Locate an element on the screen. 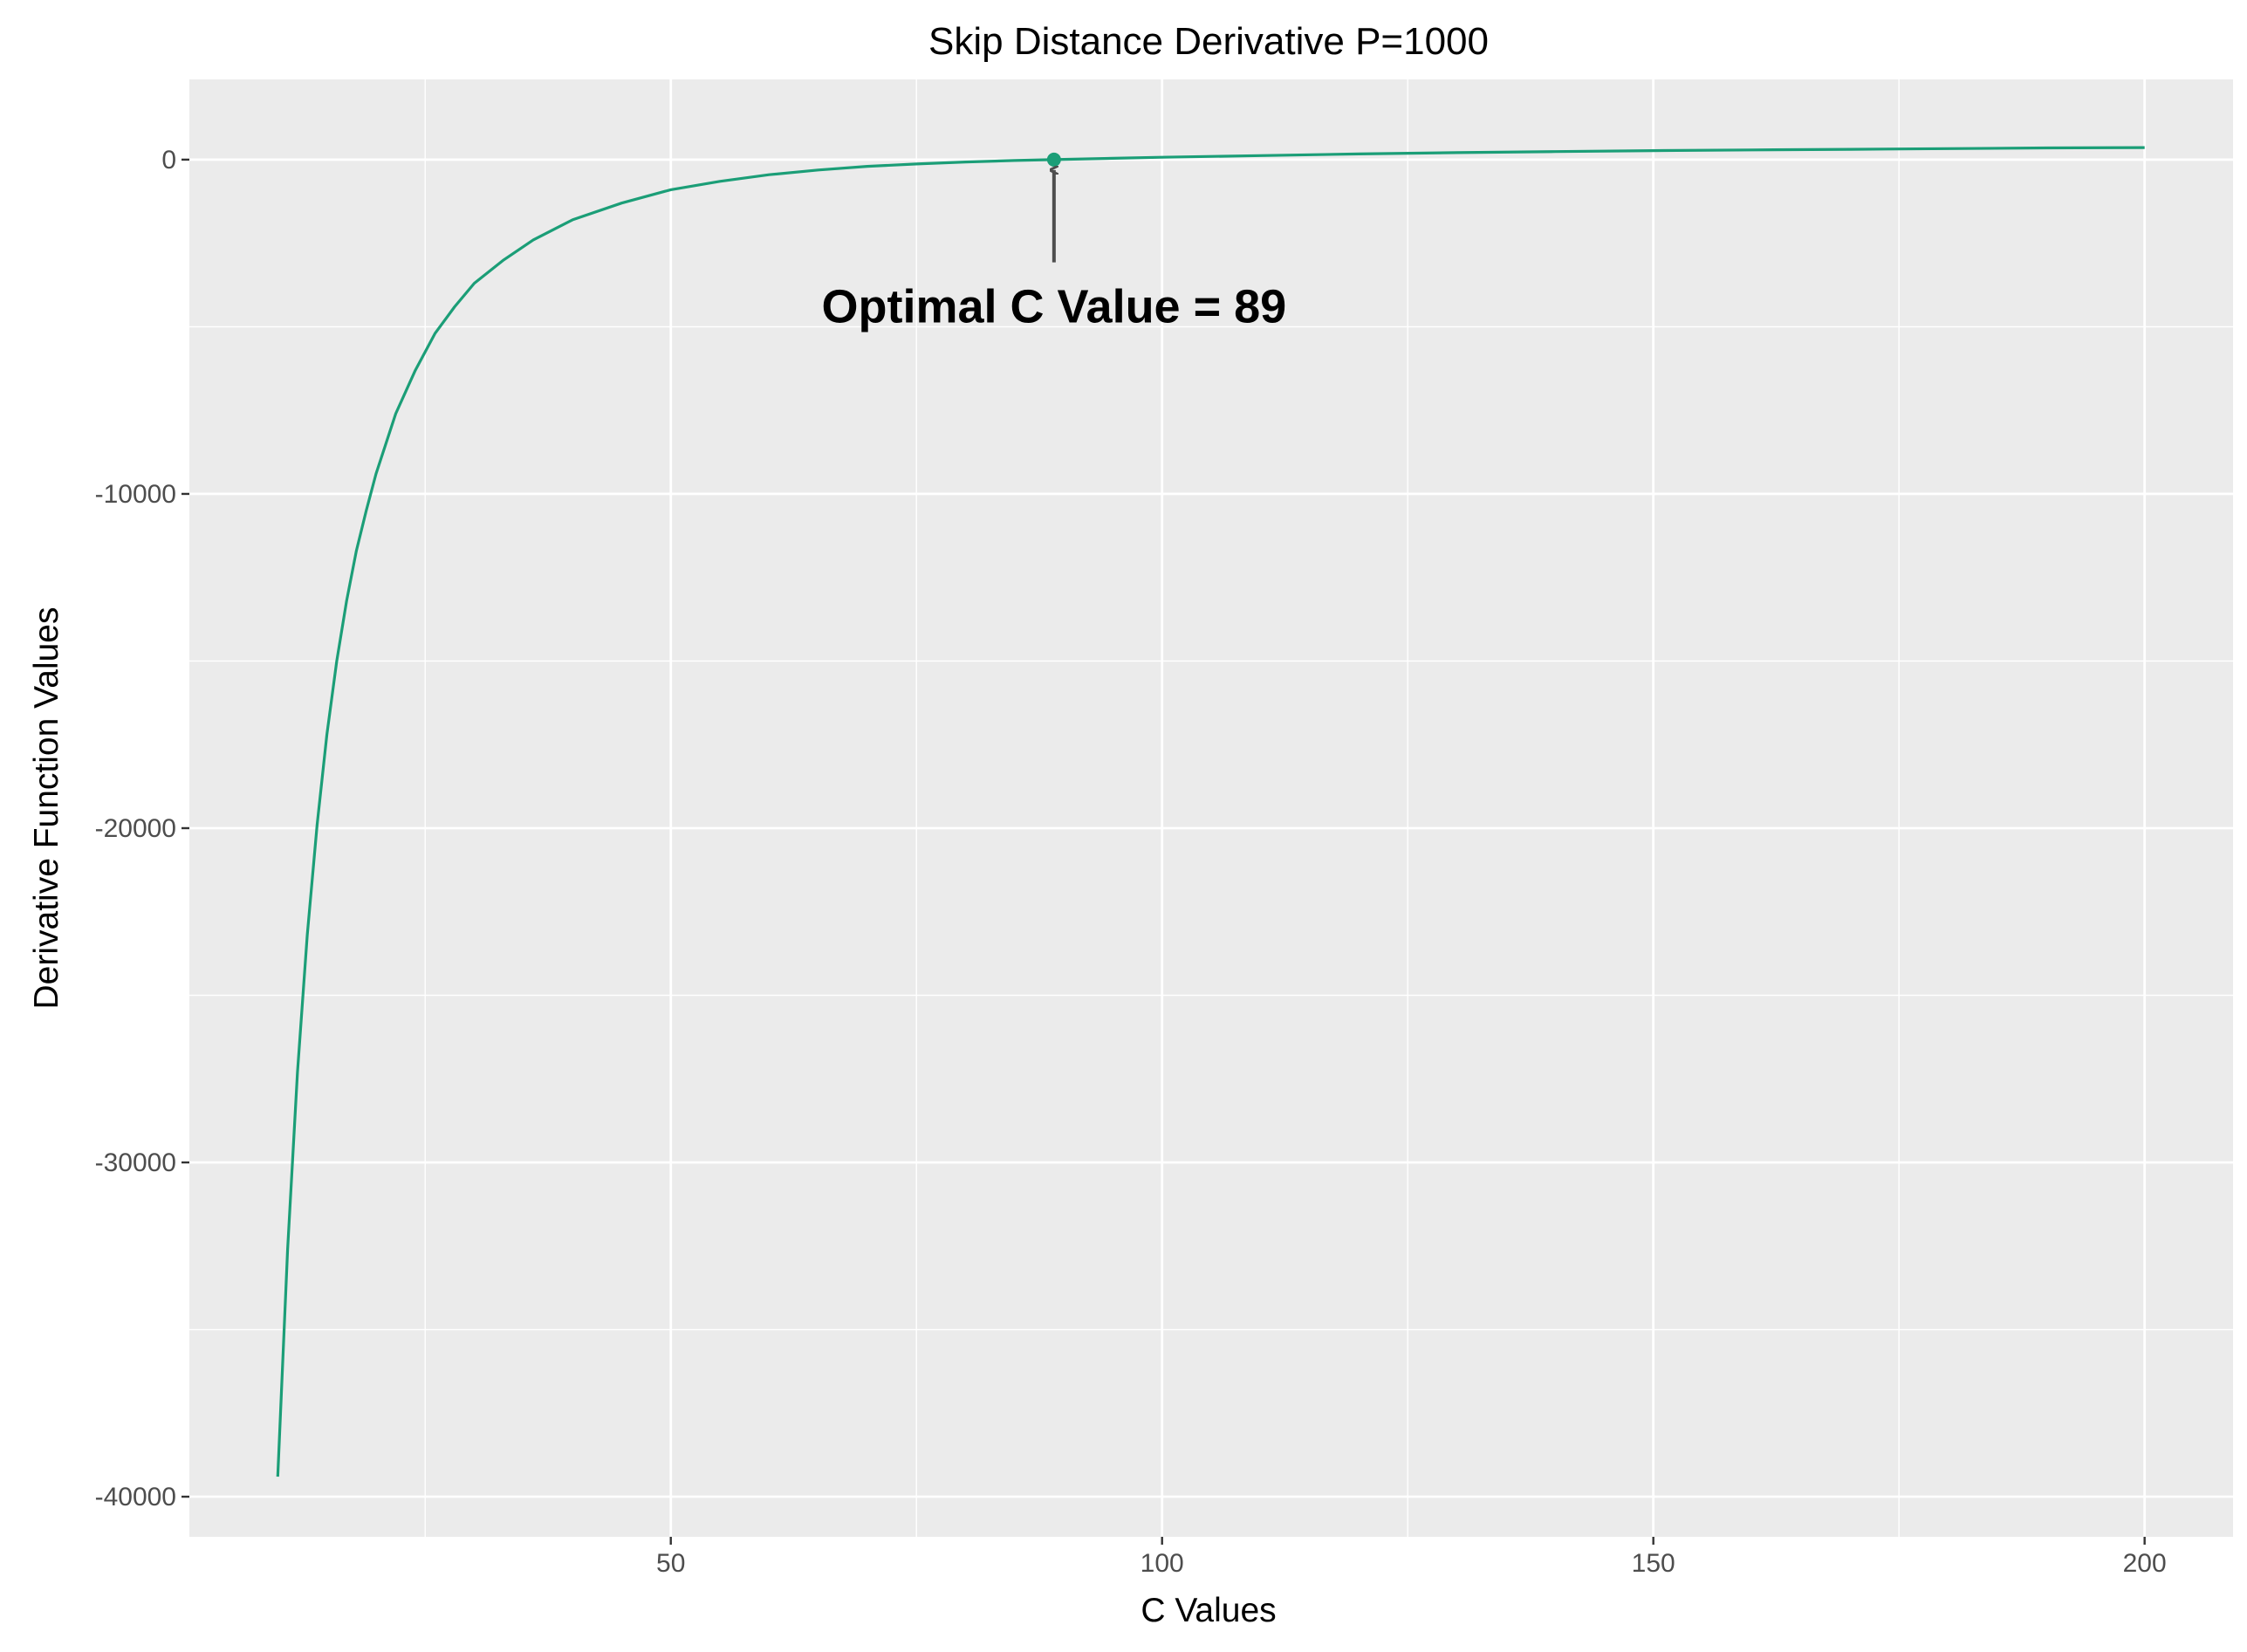  y-tick-label: -20000 is located at coordinates (135, 828).